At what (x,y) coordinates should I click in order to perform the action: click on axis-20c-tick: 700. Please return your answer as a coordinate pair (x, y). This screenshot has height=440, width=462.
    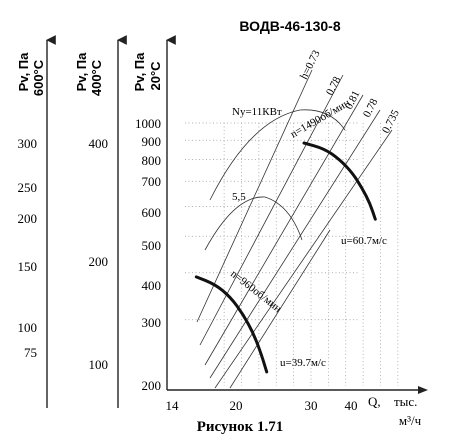
    Looking at the image, I should click on (152, 181).